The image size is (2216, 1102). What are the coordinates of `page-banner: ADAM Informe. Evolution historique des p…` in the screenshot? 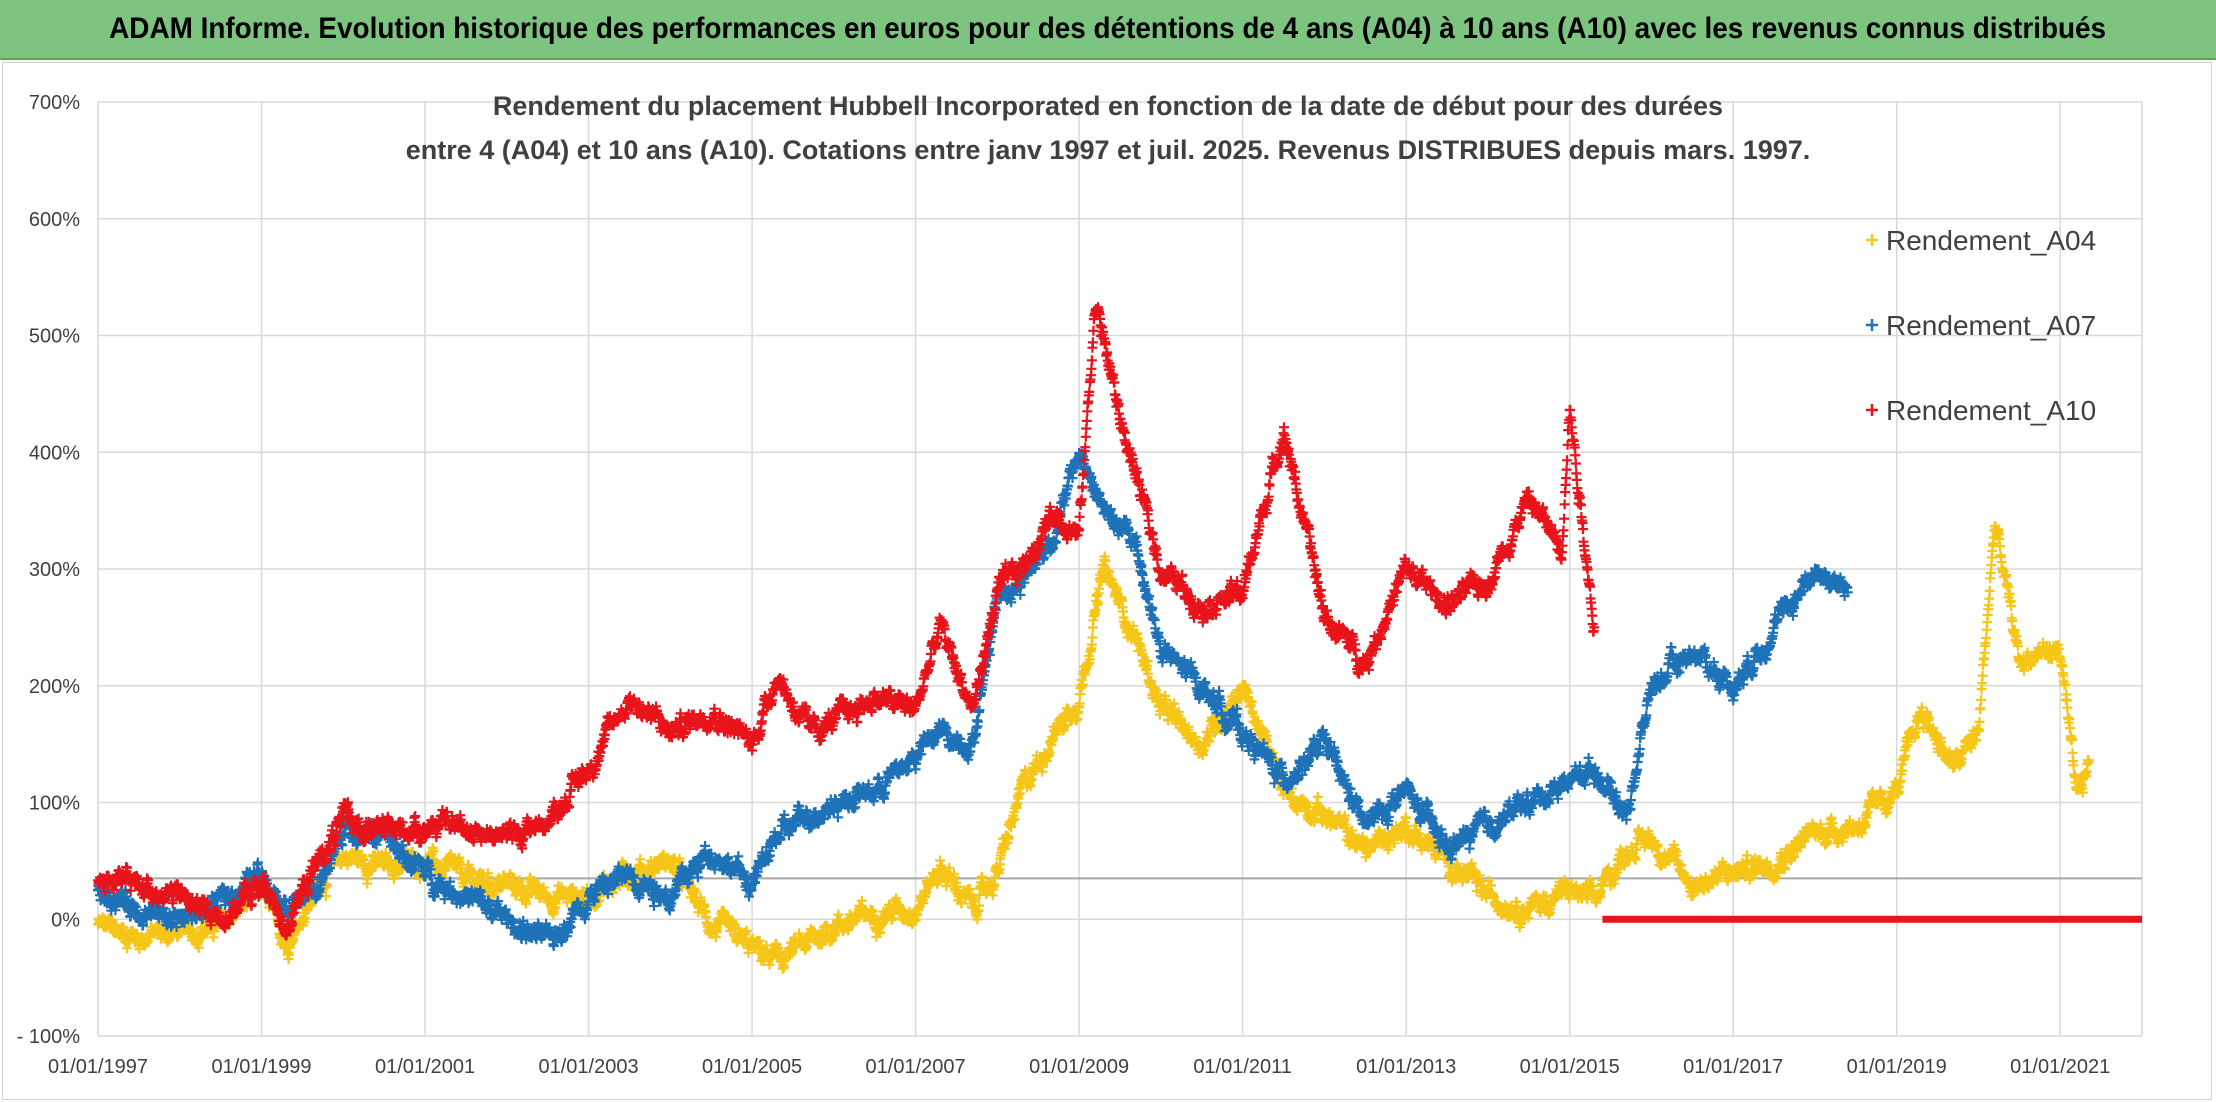 It's located at (1108, 30).